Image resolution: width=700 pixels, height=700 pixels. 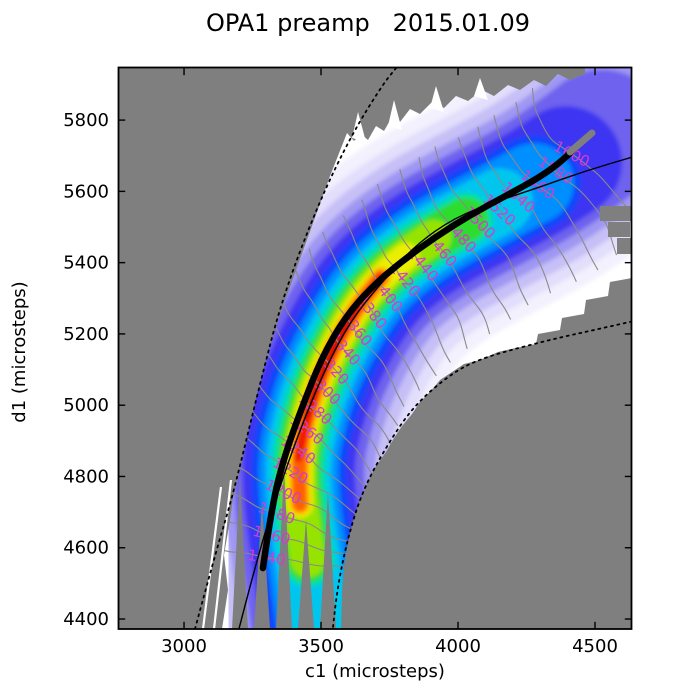 I want to click on x-tick-label: 4500, so click(x=595, y=646).